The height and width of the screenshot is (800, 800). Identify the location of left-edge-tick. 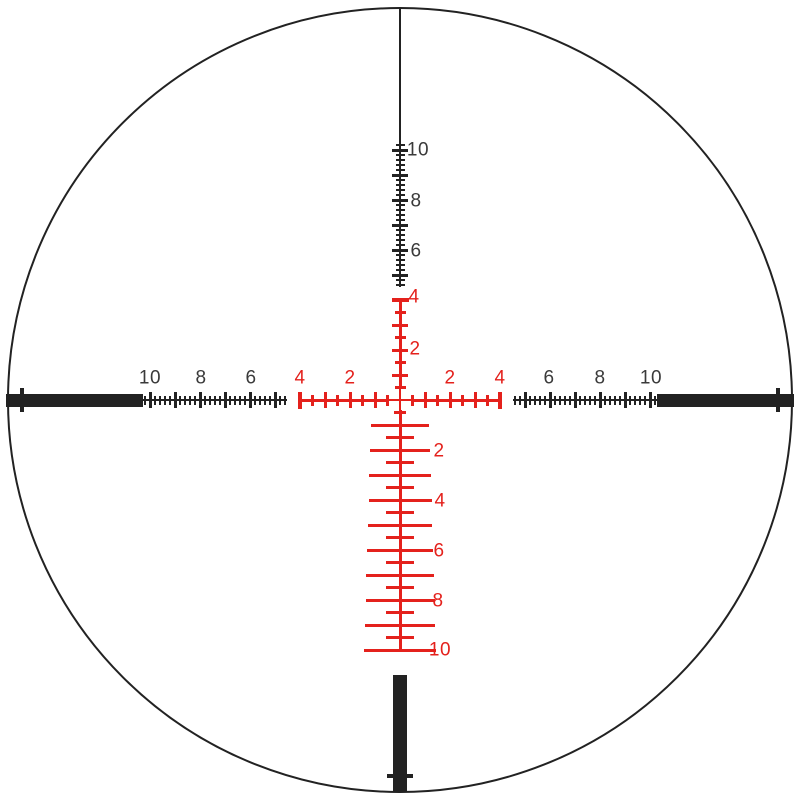
(22, 400).